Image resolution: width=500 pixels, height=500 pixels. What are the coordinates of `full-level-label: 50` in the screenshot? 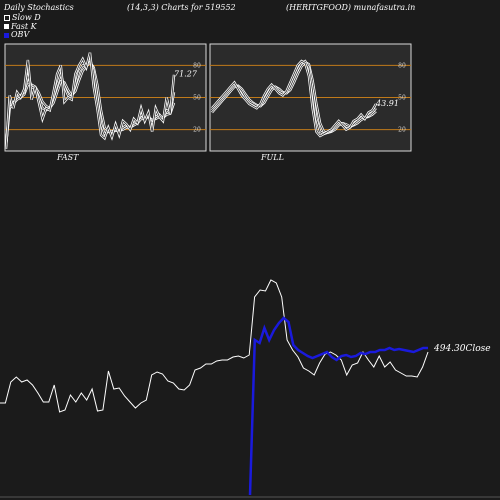 It's located at (402, 98).